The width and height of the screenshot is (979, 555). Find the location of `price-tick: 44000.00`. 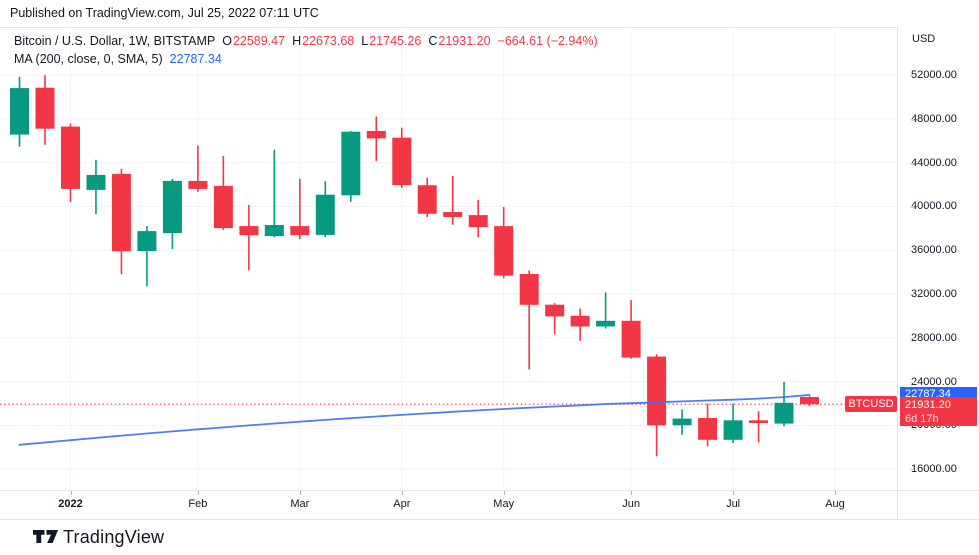

price-tick: 44000.00 is located at coordinates (933, 162).